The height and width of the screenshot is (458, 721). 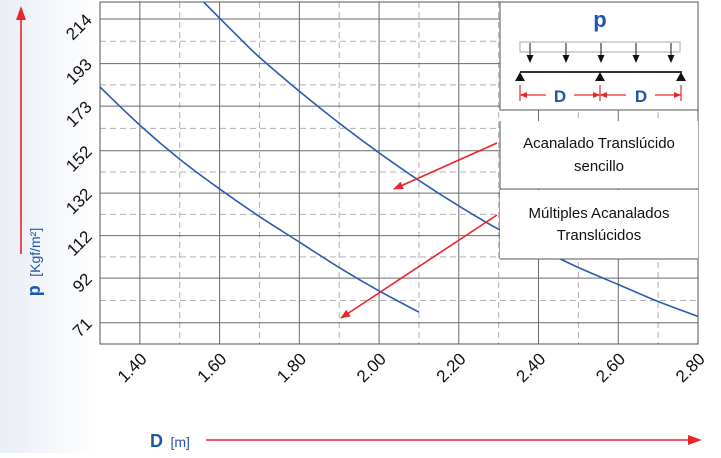 I want to click on svg-text: p [Kgf/m²], so click(x=34, y=262).